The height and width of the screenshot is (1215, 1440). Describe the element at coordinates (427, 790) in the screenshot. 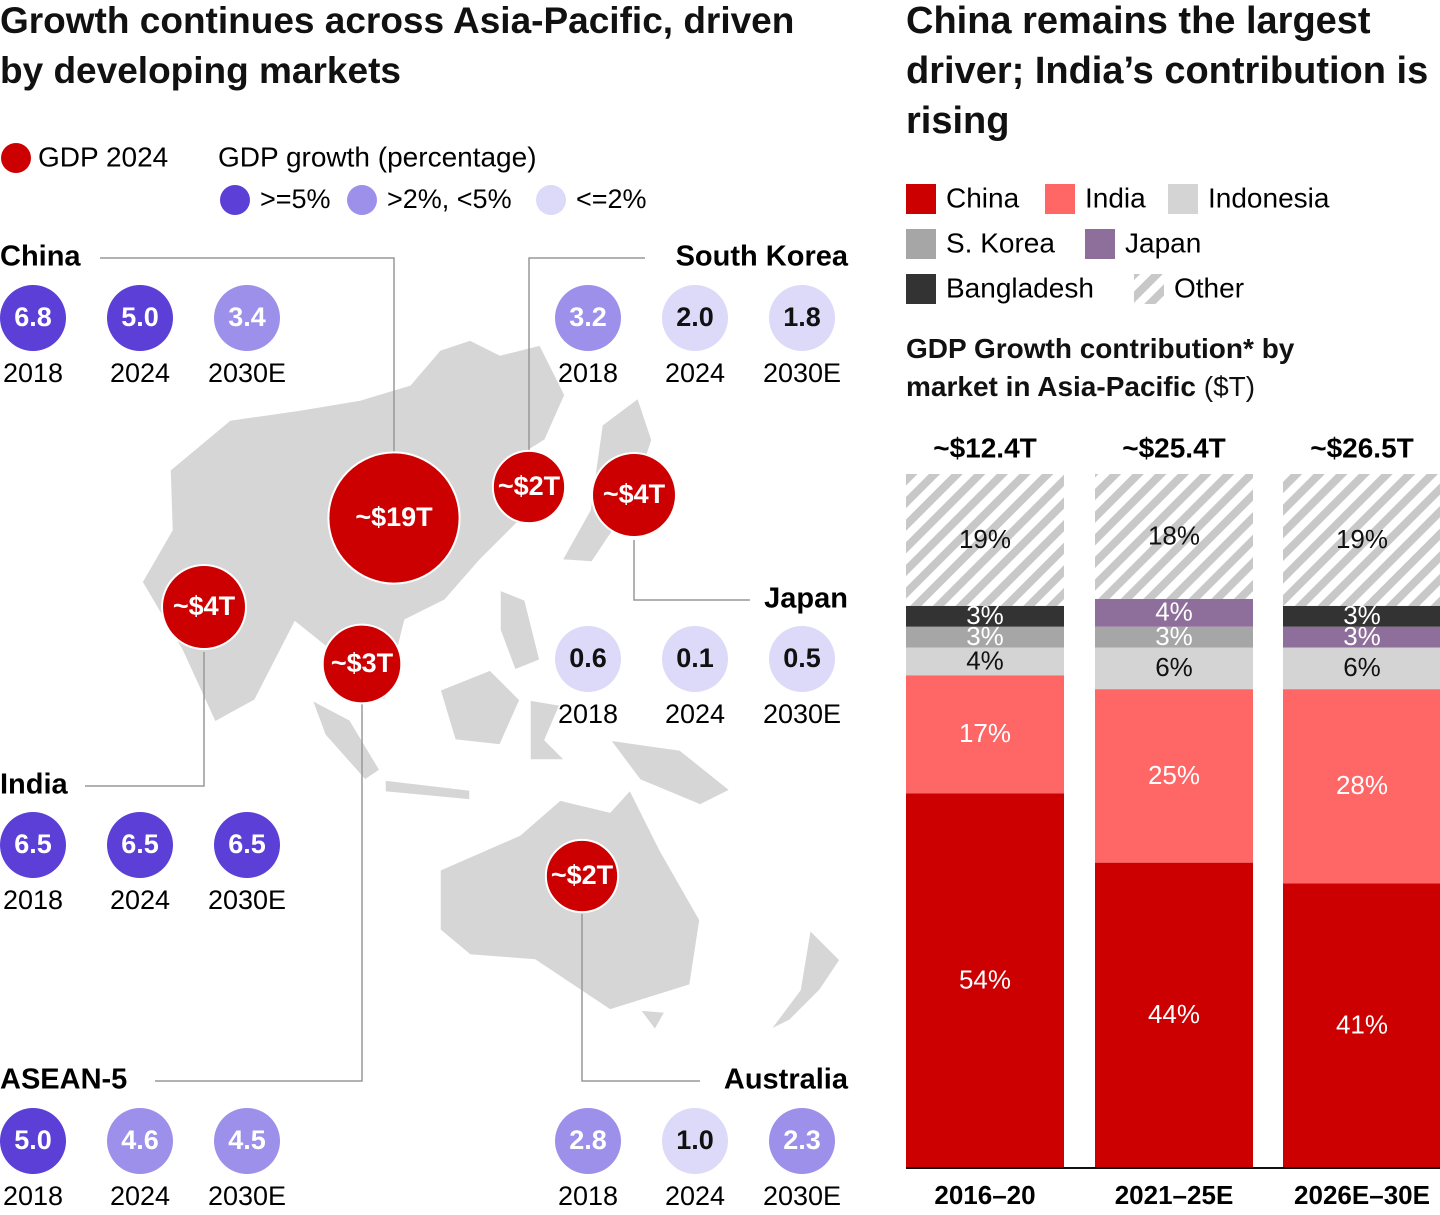

I see `java` at that location.